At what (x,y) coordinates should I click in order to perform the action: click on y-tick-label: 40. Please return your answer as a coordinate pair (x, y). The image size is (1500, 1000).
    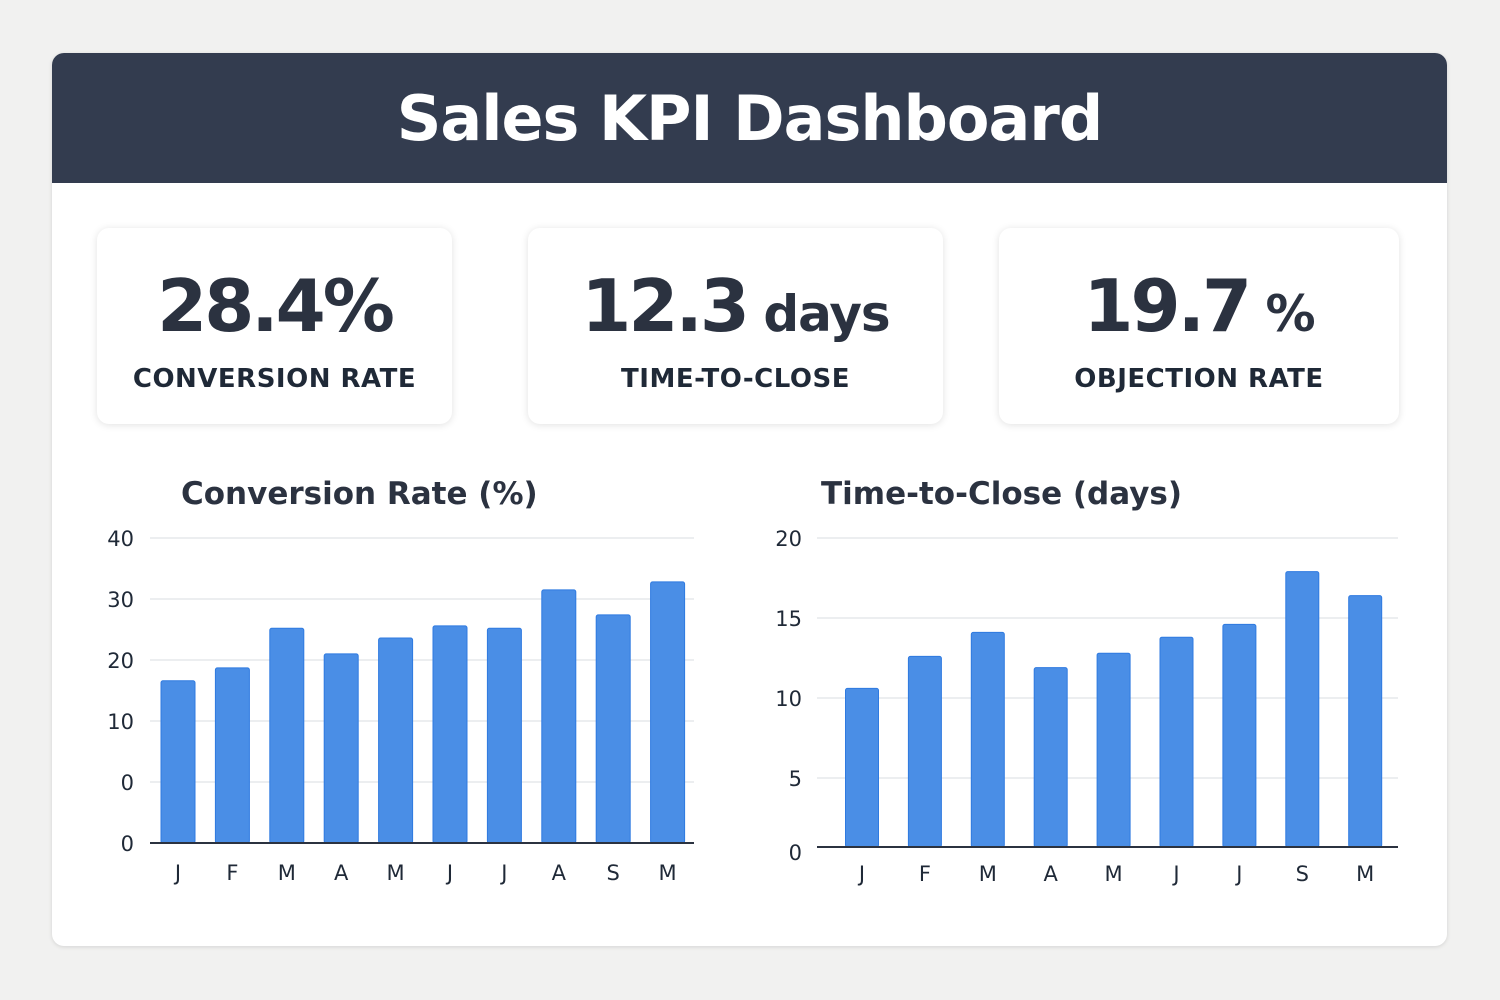
    Looking at the image, I should click on (120, 539).